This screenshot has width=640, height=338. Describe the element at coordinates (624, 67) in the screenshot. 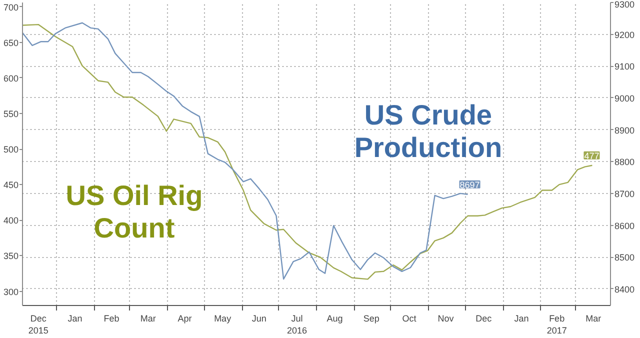

I see `y2-tick-label: 9100` at that location.